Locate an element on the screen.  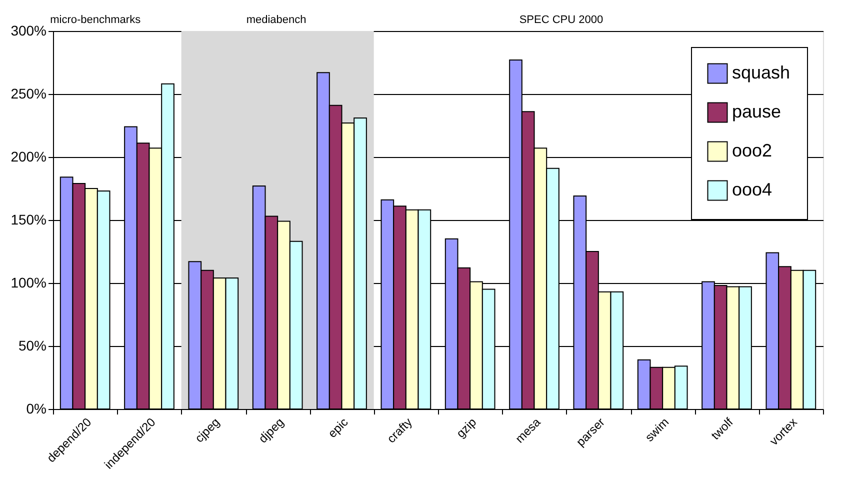
y-tick-label: 0% is located at coordinates (36, 408).